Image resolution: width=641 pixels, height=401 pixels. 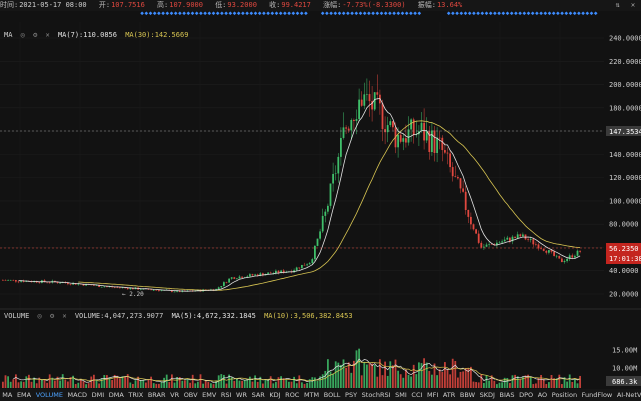 I want to click on close-icon: ✕, so click(x=633, y=5).